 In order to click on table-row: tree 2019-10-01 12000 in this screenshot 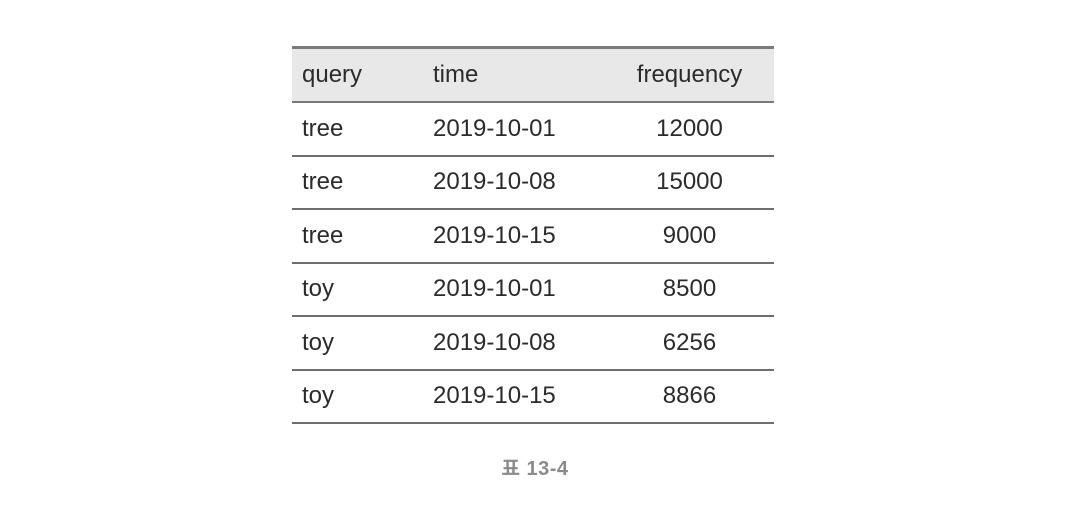, I will do `click(533, 129)`.